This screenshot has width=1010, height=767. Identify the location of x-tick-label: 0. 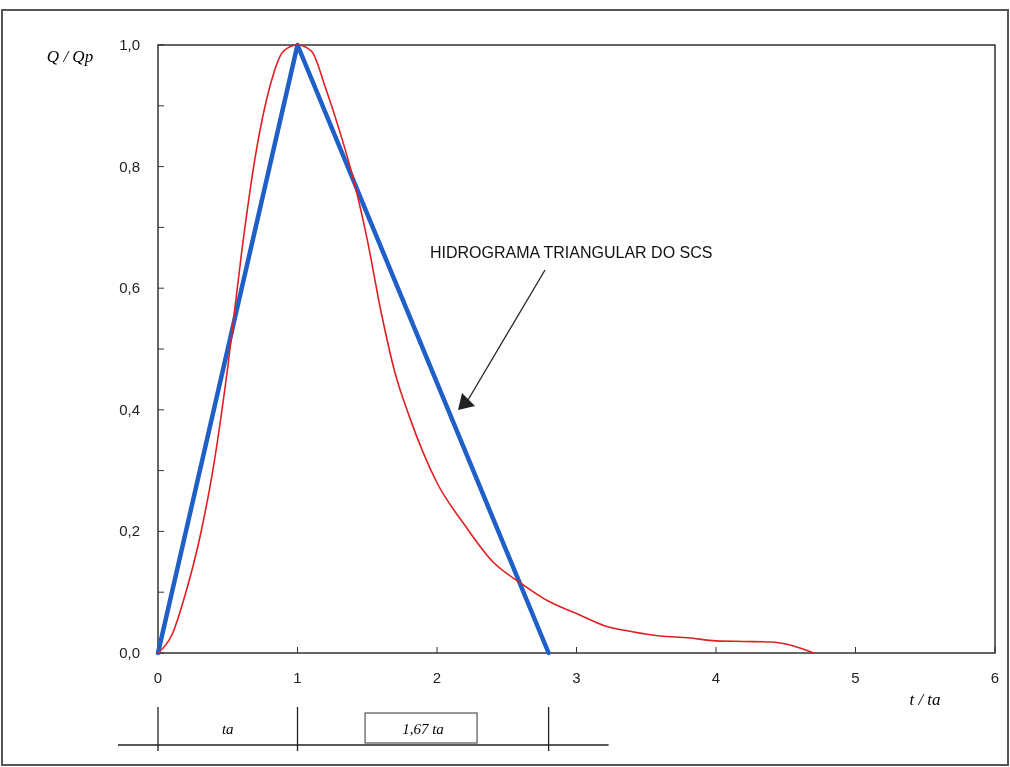
(158, 677).